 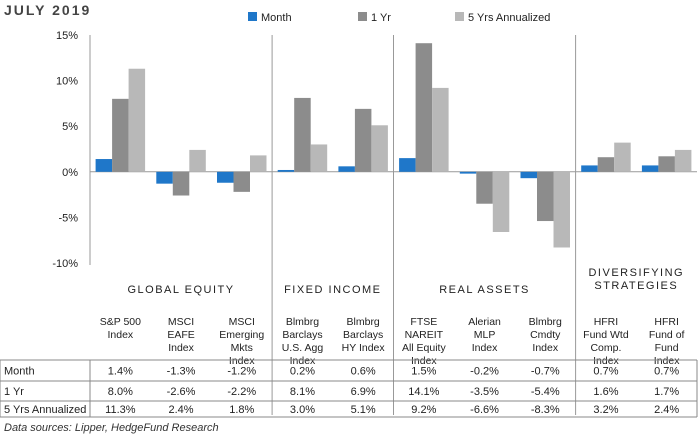 I want to click on table-cell: -2.6%, so click(x=181, y=392).